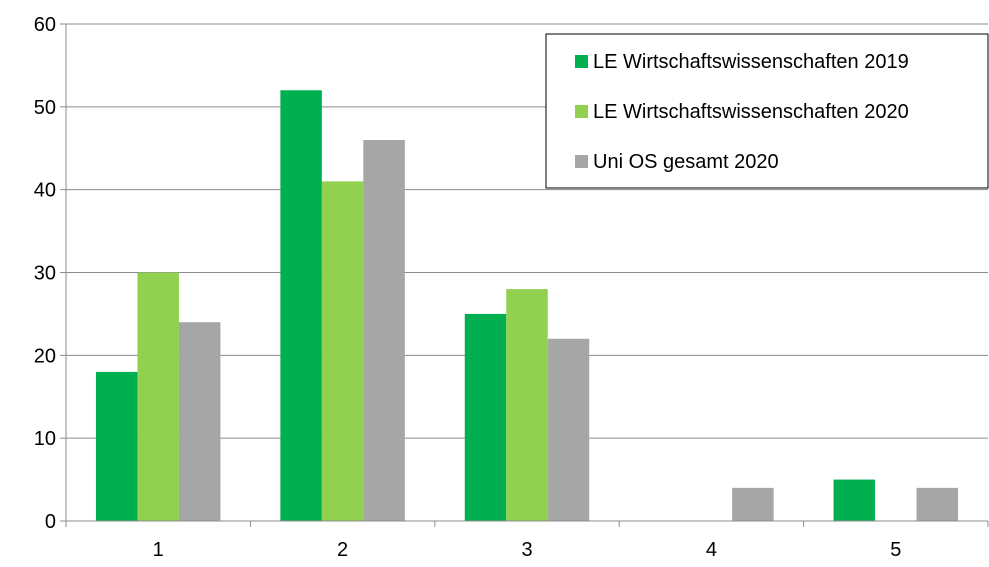 This screenshot has width=989, height=567. What do you see at coordinates (895, 550) in the screenshot?
I see `x-tick-label: 5` at bounding box center [895, 550].